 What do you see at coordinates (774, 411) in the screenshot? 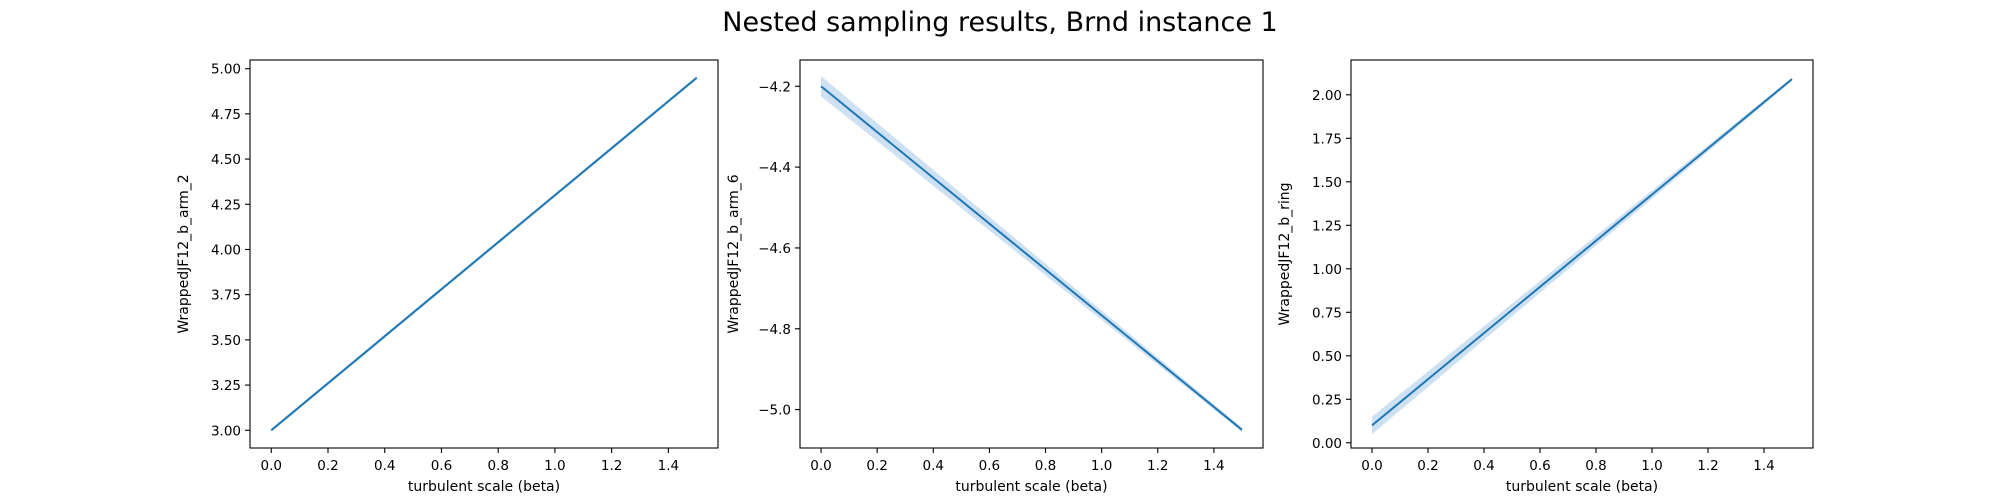
I see `y-tick-label: −5.0` at bounding box center [774, 411].